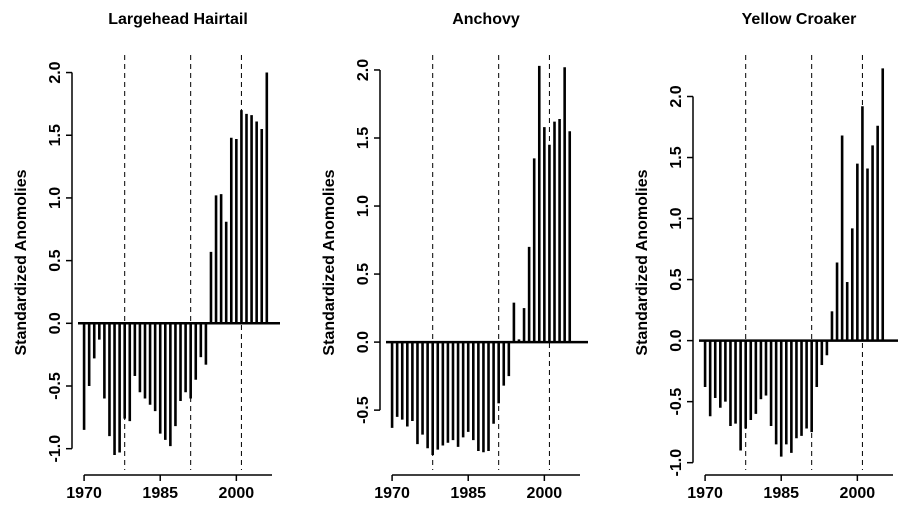 The height and width of the screenshot is (508, 898). What do you see at coordinates (799, 19) in the screenshot?
I see `panel-title: Yellow Croaker` at bounding box center [799, 19].